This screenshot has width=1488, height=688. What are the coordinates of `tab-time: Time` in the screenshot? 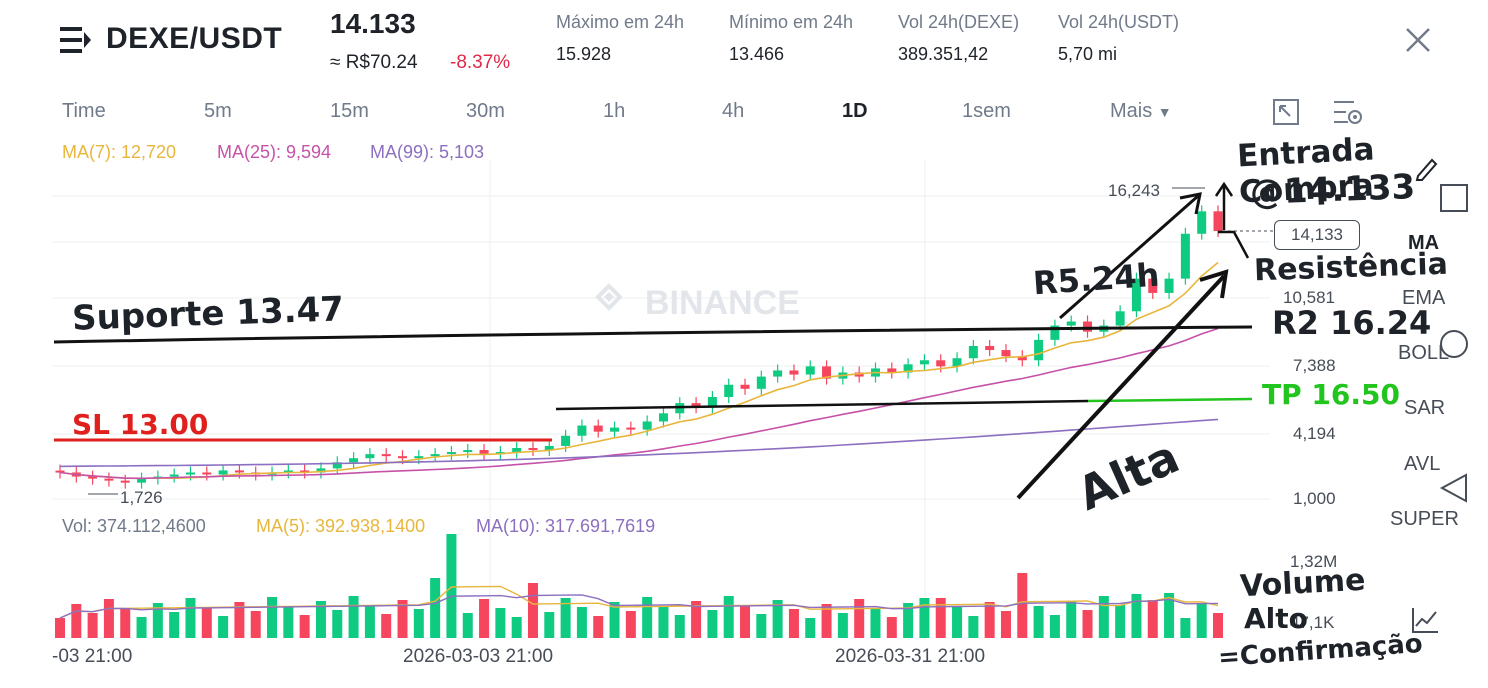 It's located at (84, 111).